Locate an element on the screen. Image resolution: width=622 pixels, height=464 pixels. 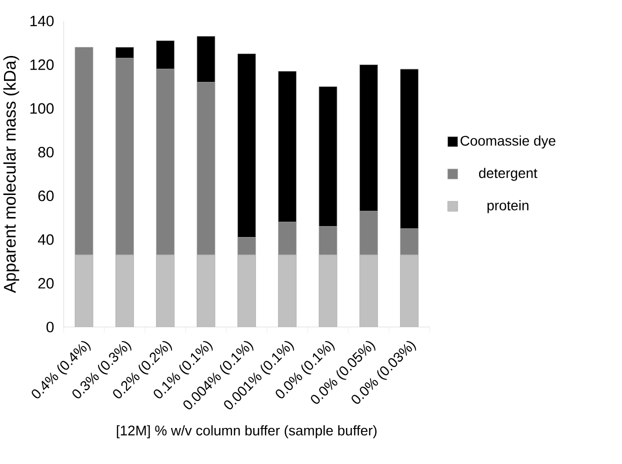
y-tick-label: 0 is located at coordinates (50, 327).